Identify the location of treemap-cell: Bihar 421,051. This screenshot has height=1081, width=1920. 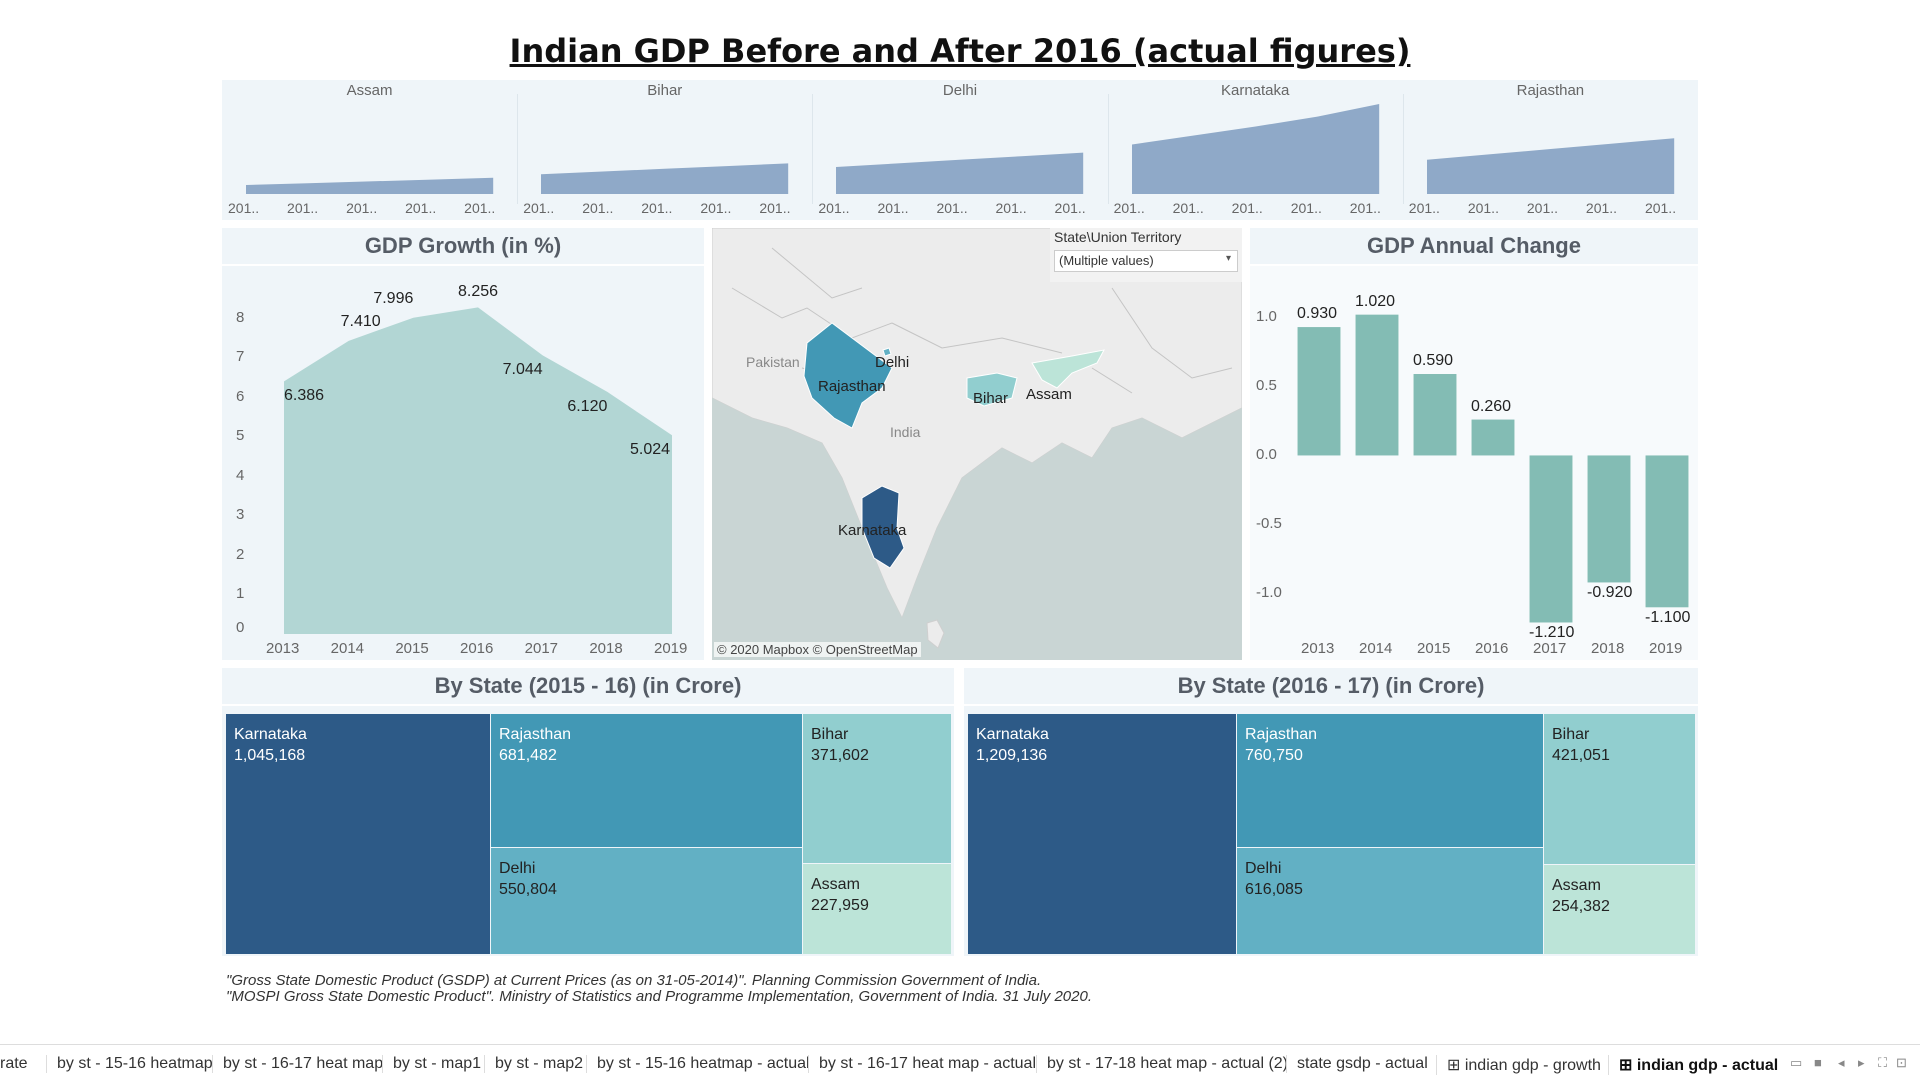
(1619, 789).